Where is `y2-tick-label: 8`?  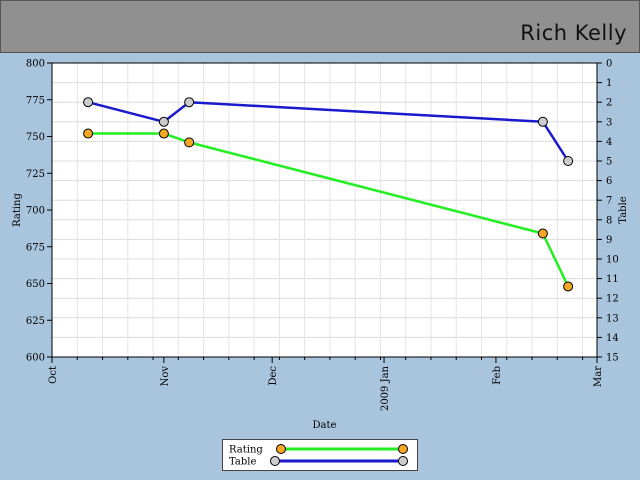 y2-tick-label: 8 is located at coordinates (609, 220).